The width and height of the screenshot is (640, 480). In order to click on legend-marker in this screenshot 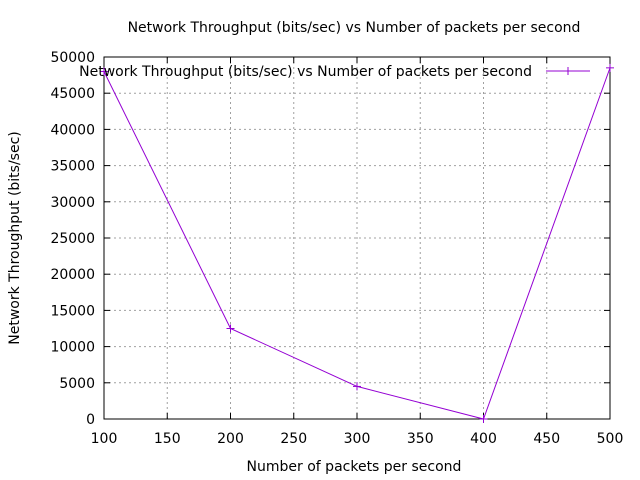, I will do `click(568, 71)`.